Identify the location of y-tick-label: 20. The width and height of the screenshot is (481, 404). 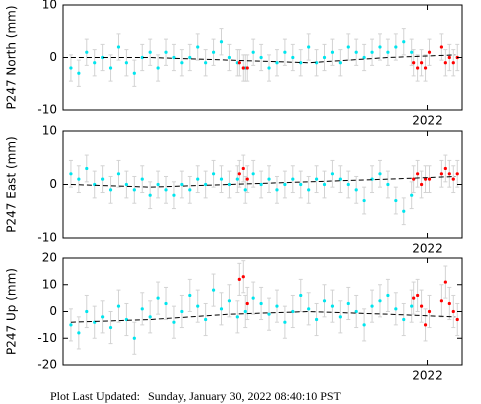
(49, 258).